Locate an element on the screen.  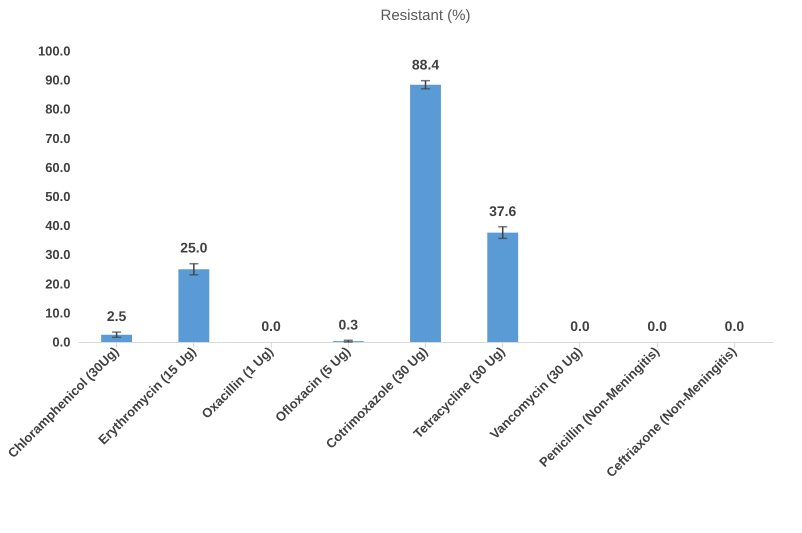
data-label: 88.4 is located at coordinates (426, 64).